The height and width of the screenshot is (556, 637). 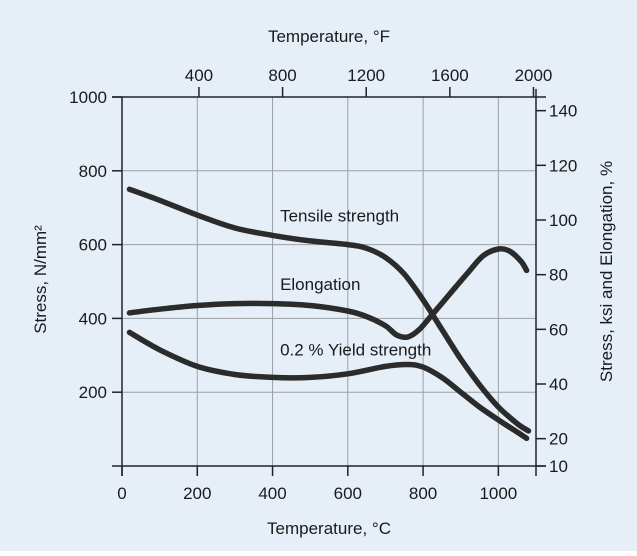 I want to click on elongation-label: Elongation, so click(x=320, y=284).